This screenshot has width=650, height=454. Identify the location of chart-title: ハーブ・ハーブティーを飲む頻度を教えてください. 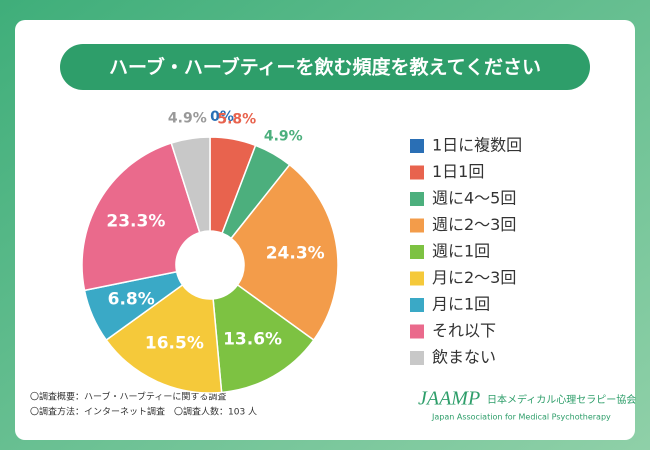
(325, 67).